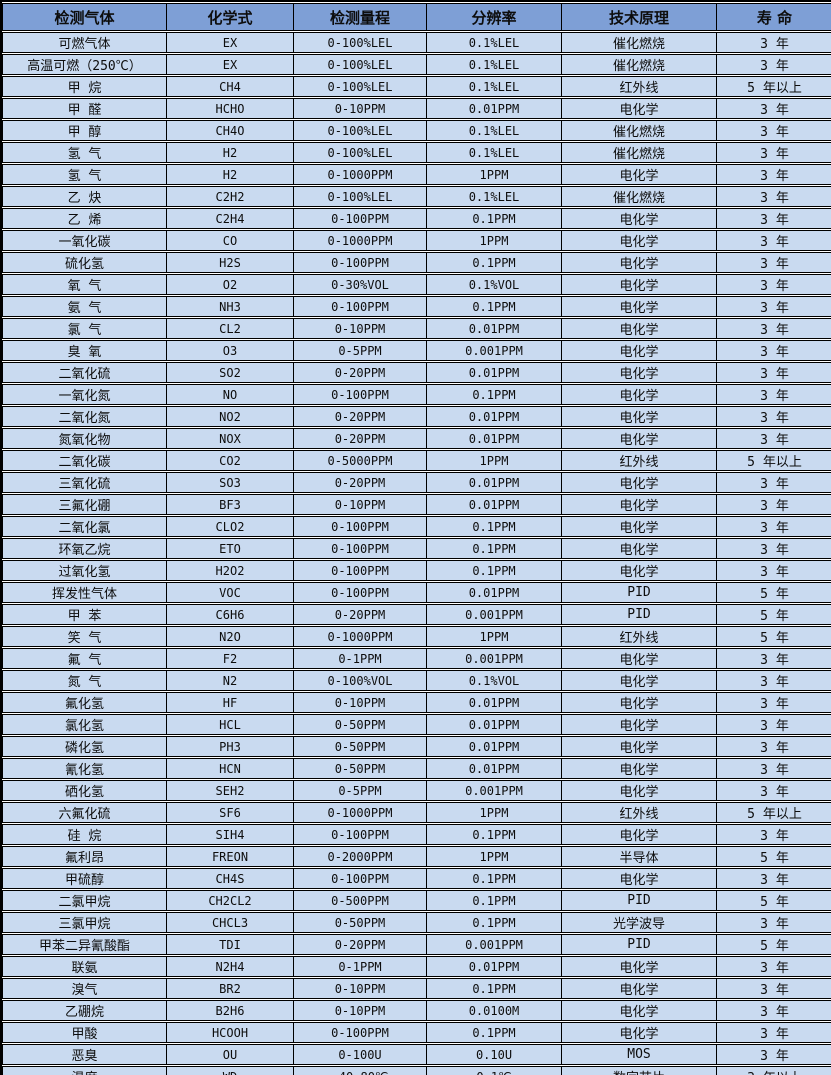  Describe the element at coordinates (84, 548) in the screenshot. I see `gas-name-cell: 环氧乙烷` at that location.